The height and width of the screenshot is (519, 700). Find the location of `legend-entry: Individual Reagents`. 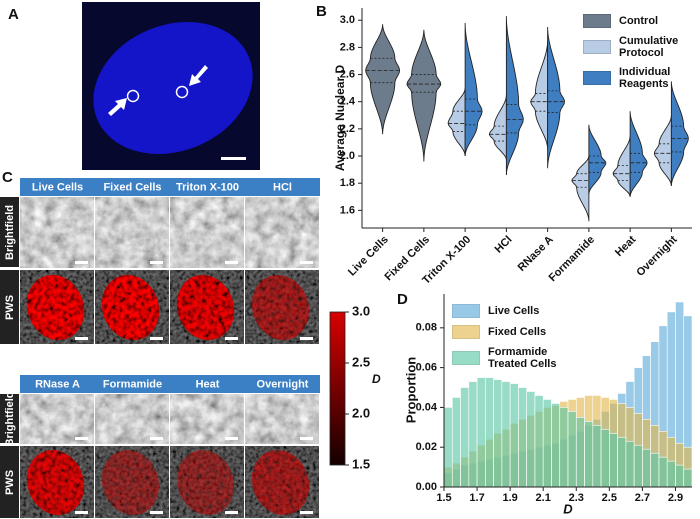

legend-entry: Individual Reagents is located at coordinates (638, 78).